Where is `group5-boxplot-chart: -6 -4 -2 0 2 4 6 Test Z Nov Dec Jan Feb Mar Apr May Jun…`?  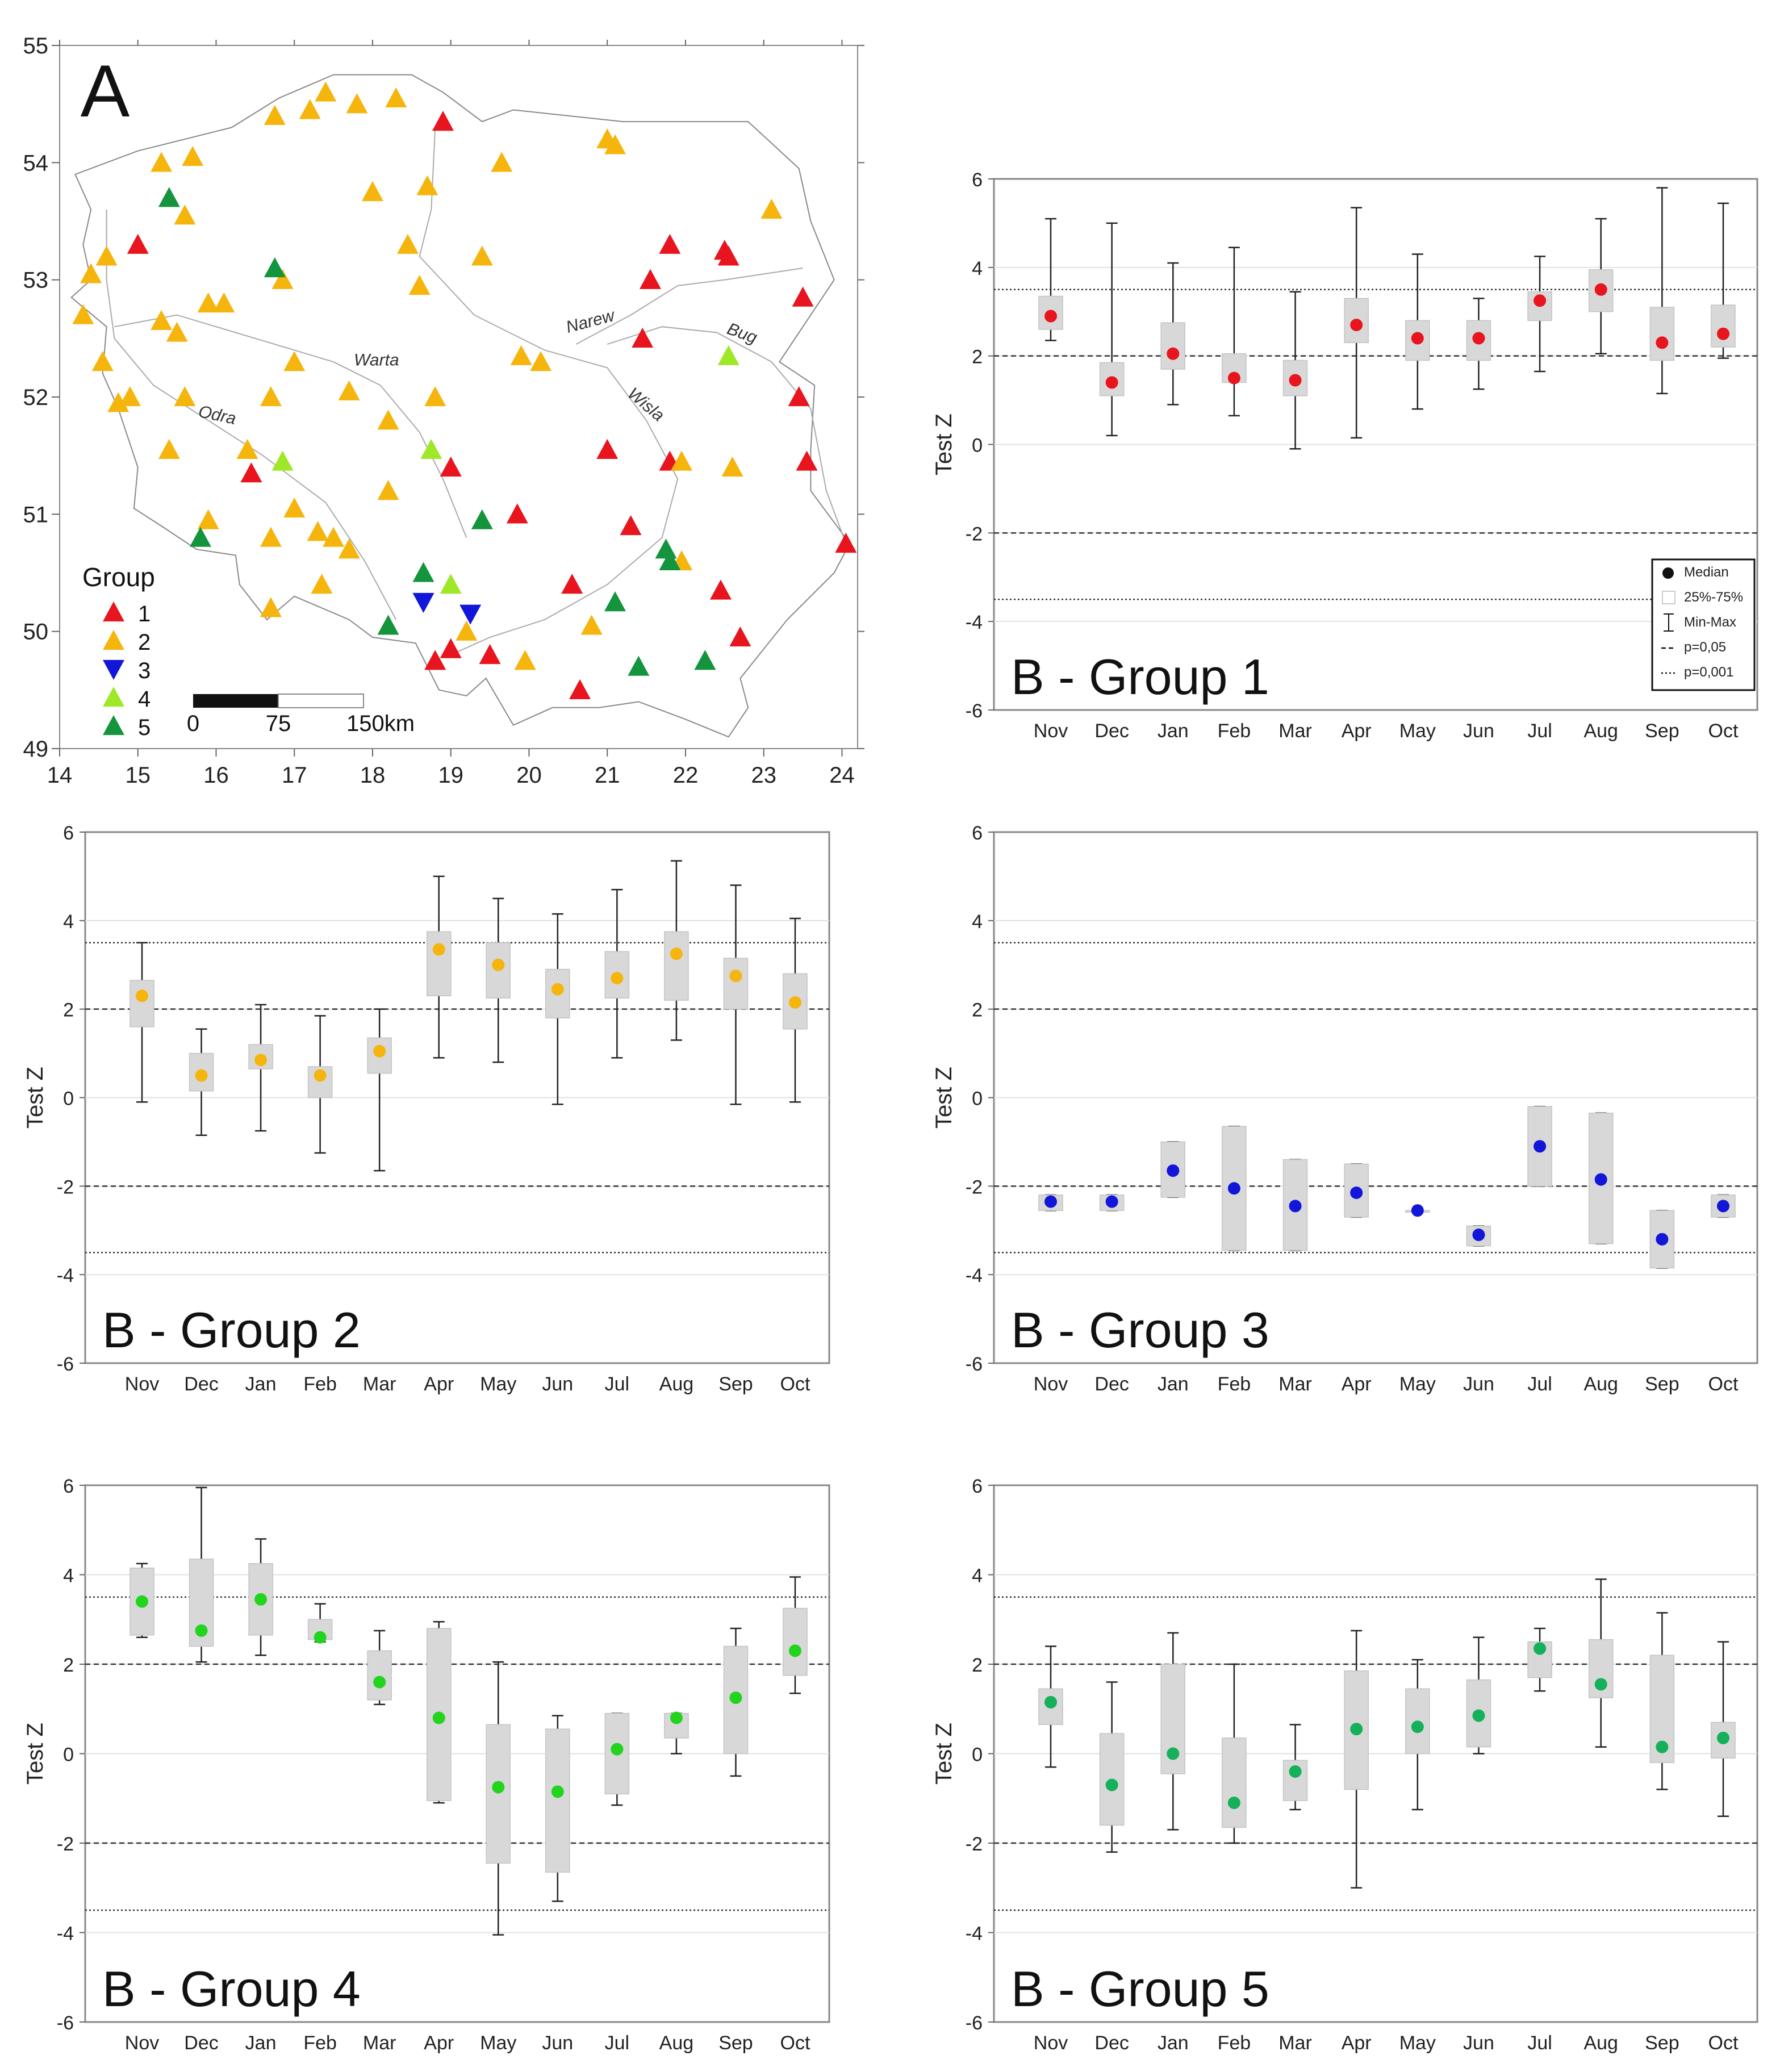
group5-boxplot-chart: -6 -4 -2 0 2 4 6 Test Z Nov Dec Jan Feb Mar Apr May Jun… is located at coordinates (1344, 1765).